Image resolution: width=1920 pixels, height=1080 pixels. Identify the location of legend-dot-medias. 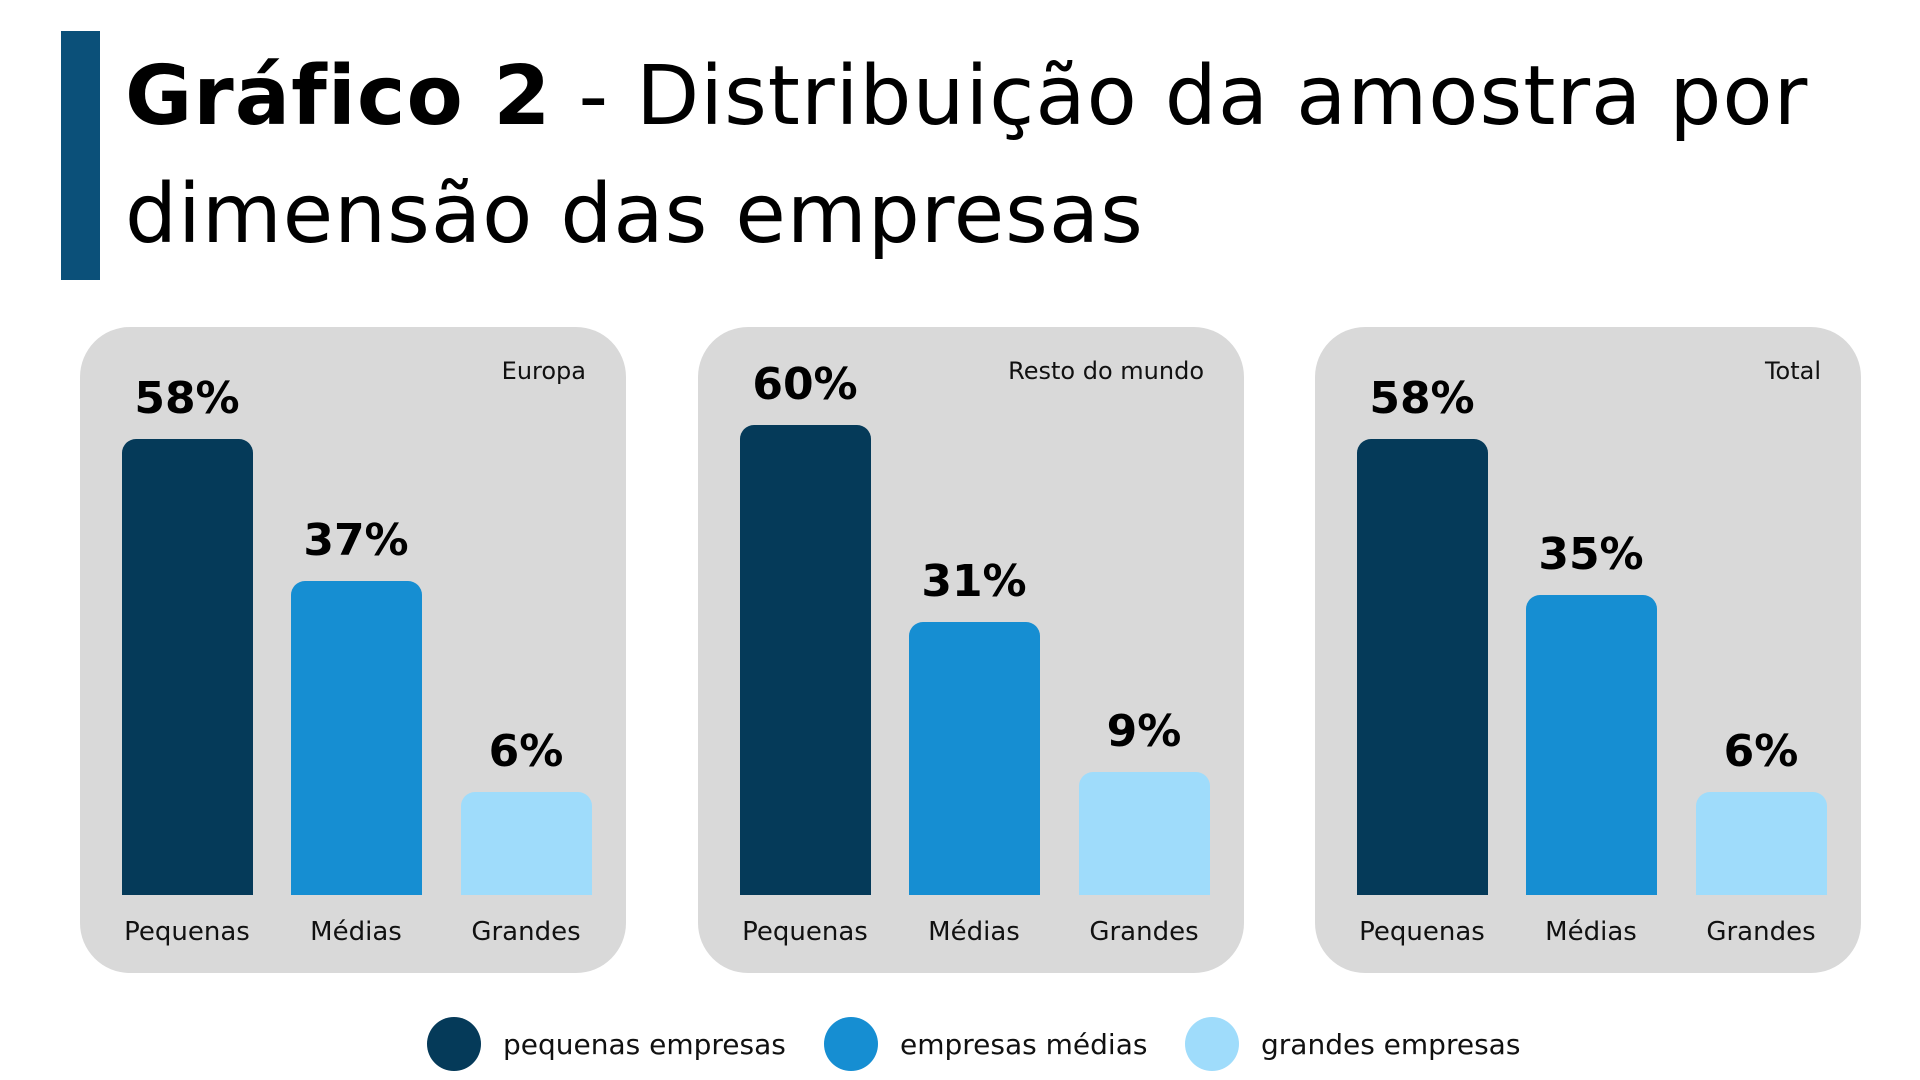
(851, 1044).